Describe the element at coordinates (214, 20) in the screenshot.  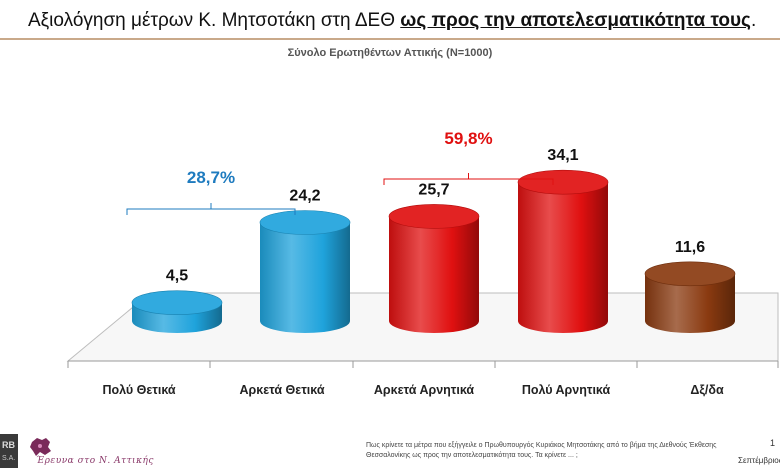
I see `title-prefix: Αξιολόγηση μέτρων Κ. Μητσοτάκη στη ΔΕΘ` at that location.